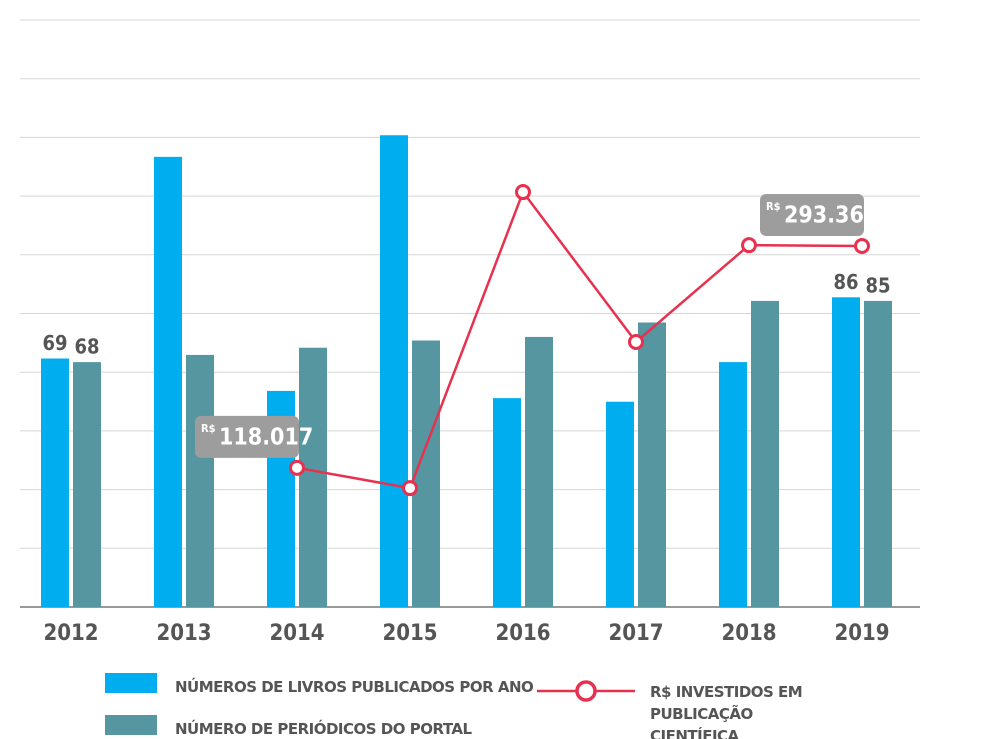 The width and height of the screenshot is (995, 739). What do you see at coordinates (635, 633) in the screenshot?
I see `x-tick-label: 2017` at bounding box center [635, 633].